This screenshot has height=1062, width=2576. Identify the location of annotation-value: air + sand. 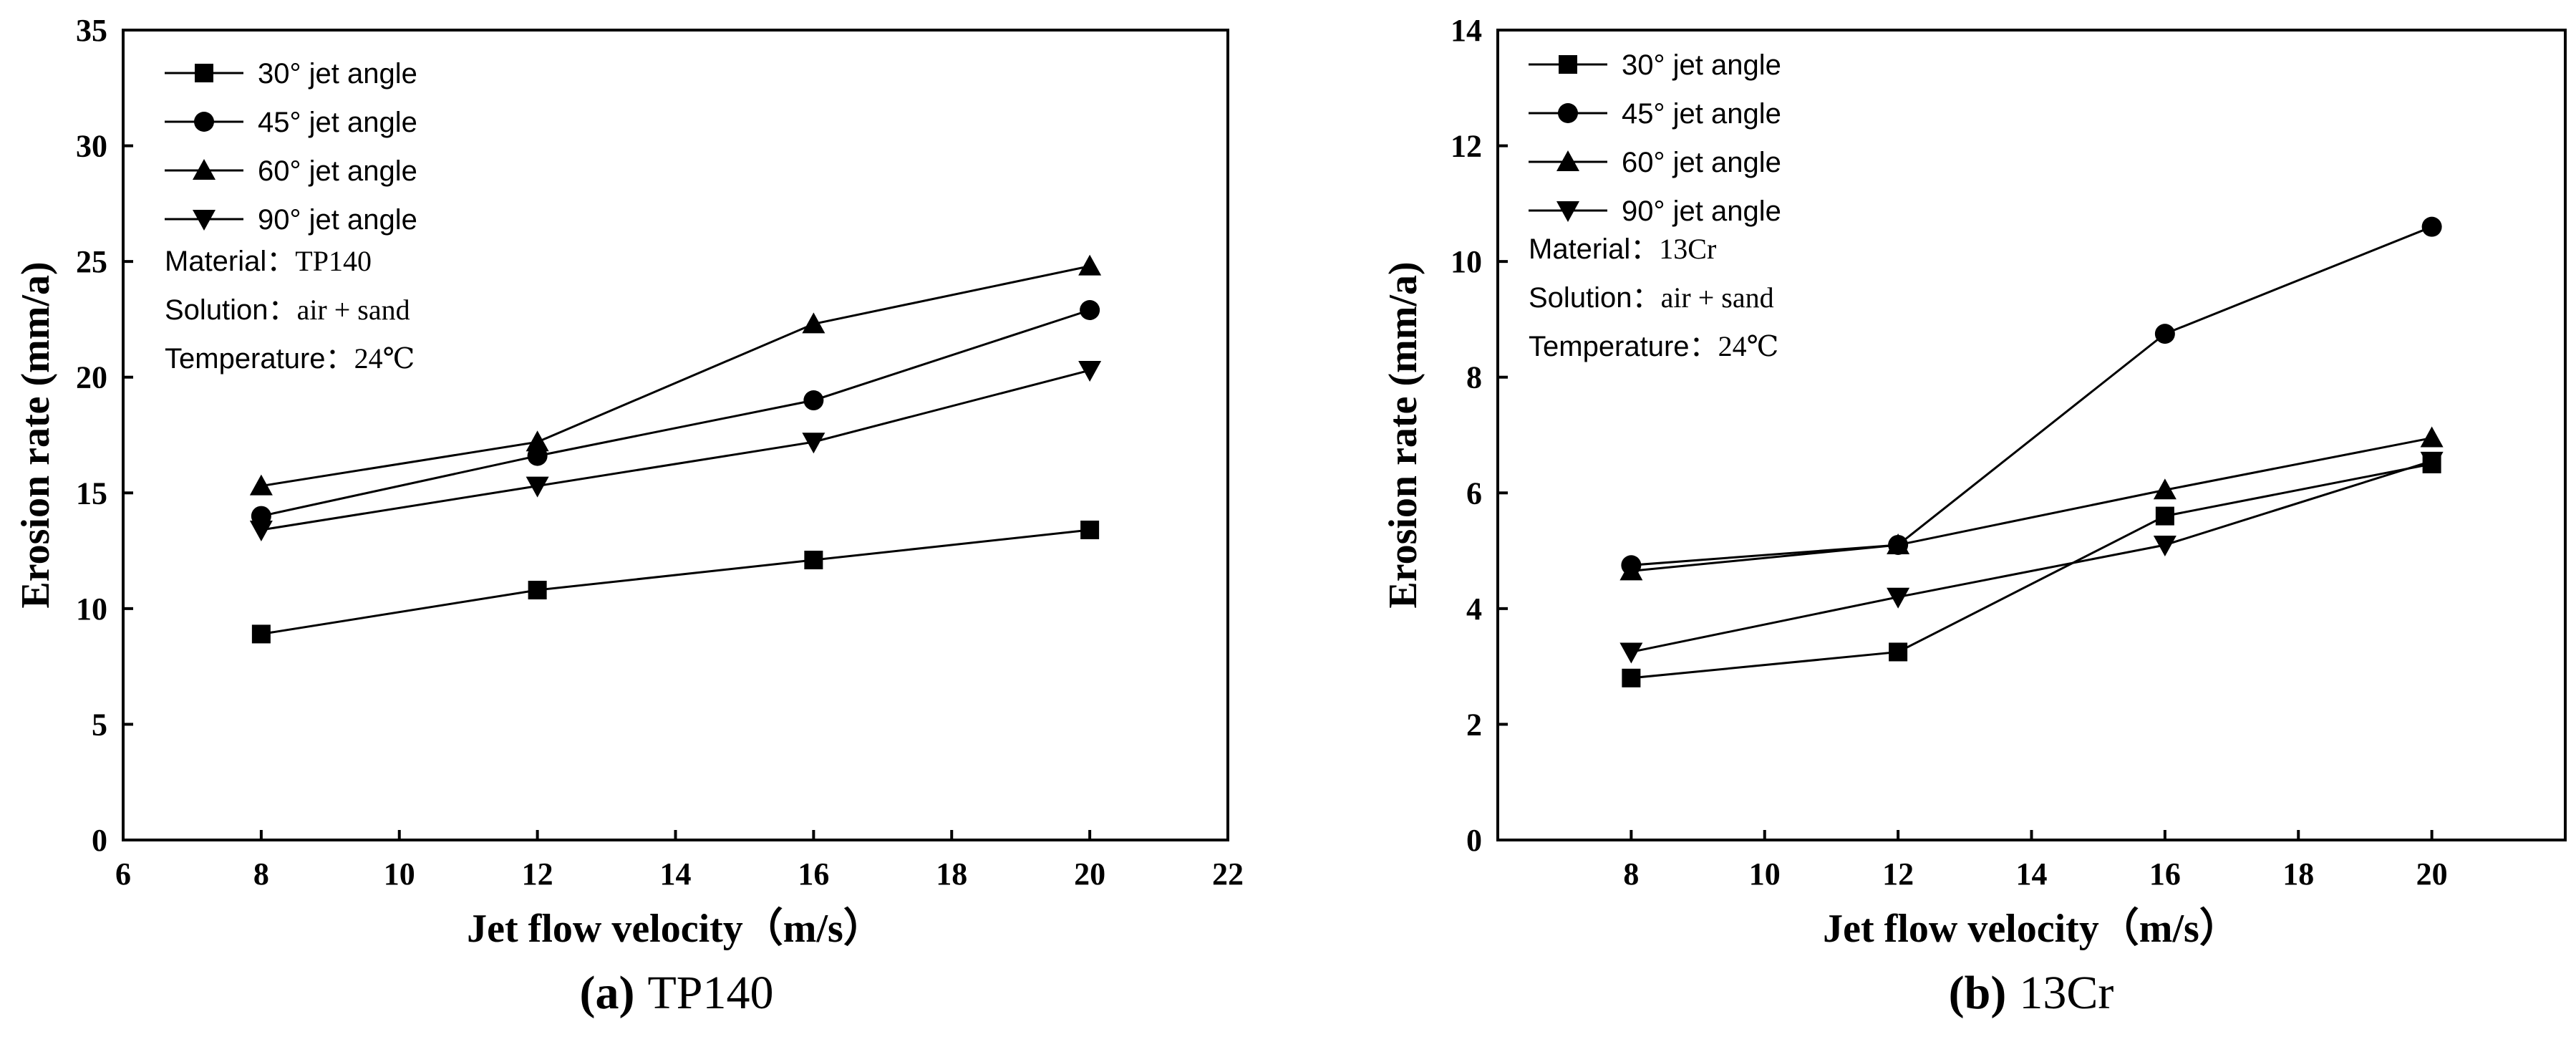
(1718, 297).